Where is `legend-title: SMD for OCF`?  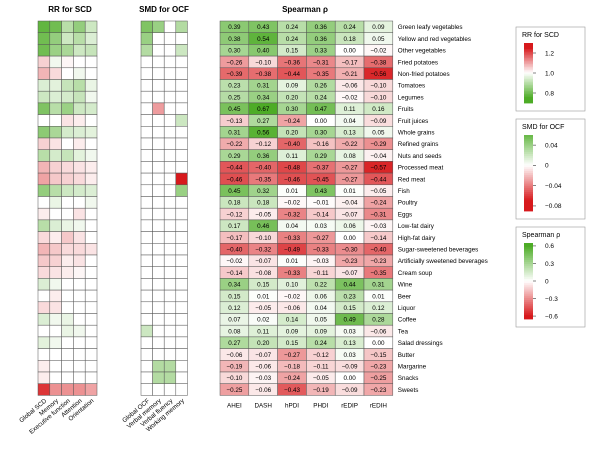
legend-title: SMD for OCF is located at coordinates (543, 127).